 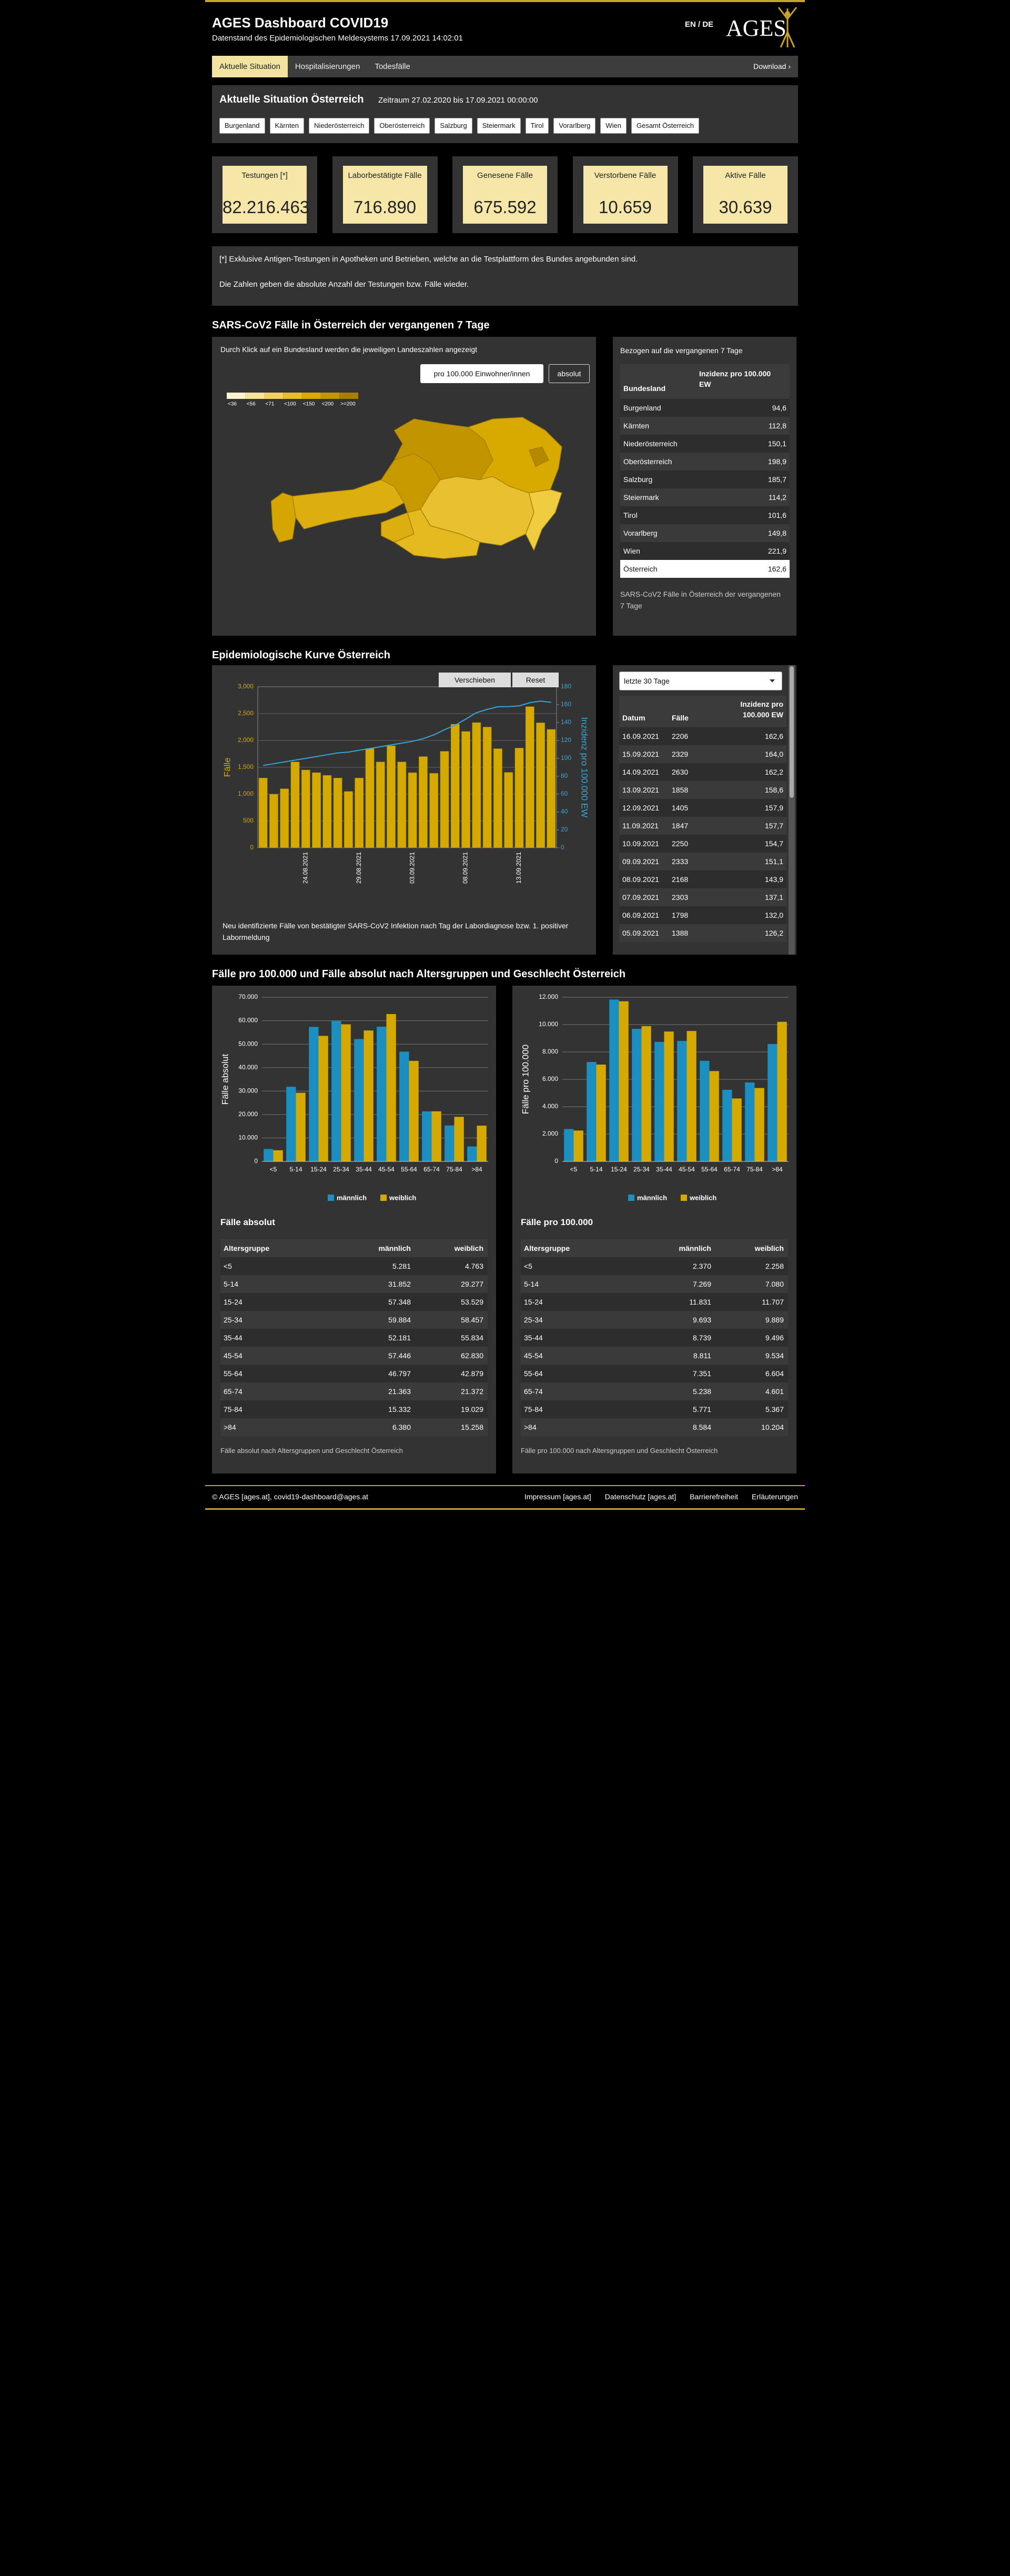 What do you see at coordinates (557, 1497) in the screenshot?
I see `footer-link: Impressum [ages.at]` at bounding box center [557, 1497].